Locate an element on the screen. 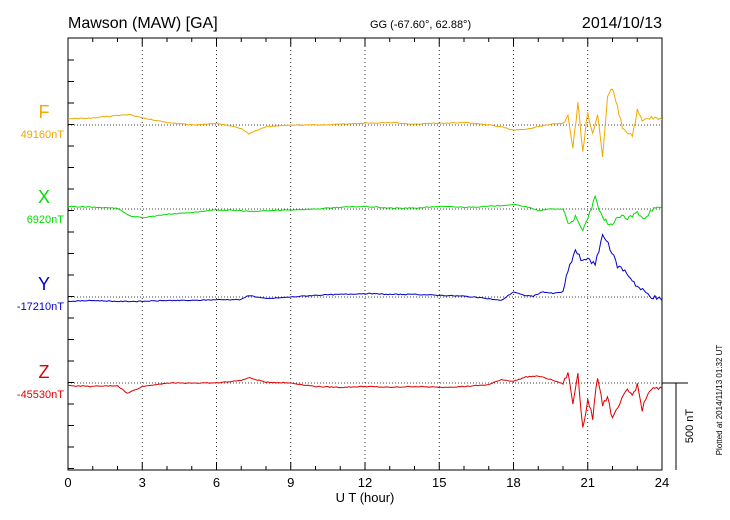 The image size is (730, 520). series-name-z: Z is located at coordinates (44, 372).